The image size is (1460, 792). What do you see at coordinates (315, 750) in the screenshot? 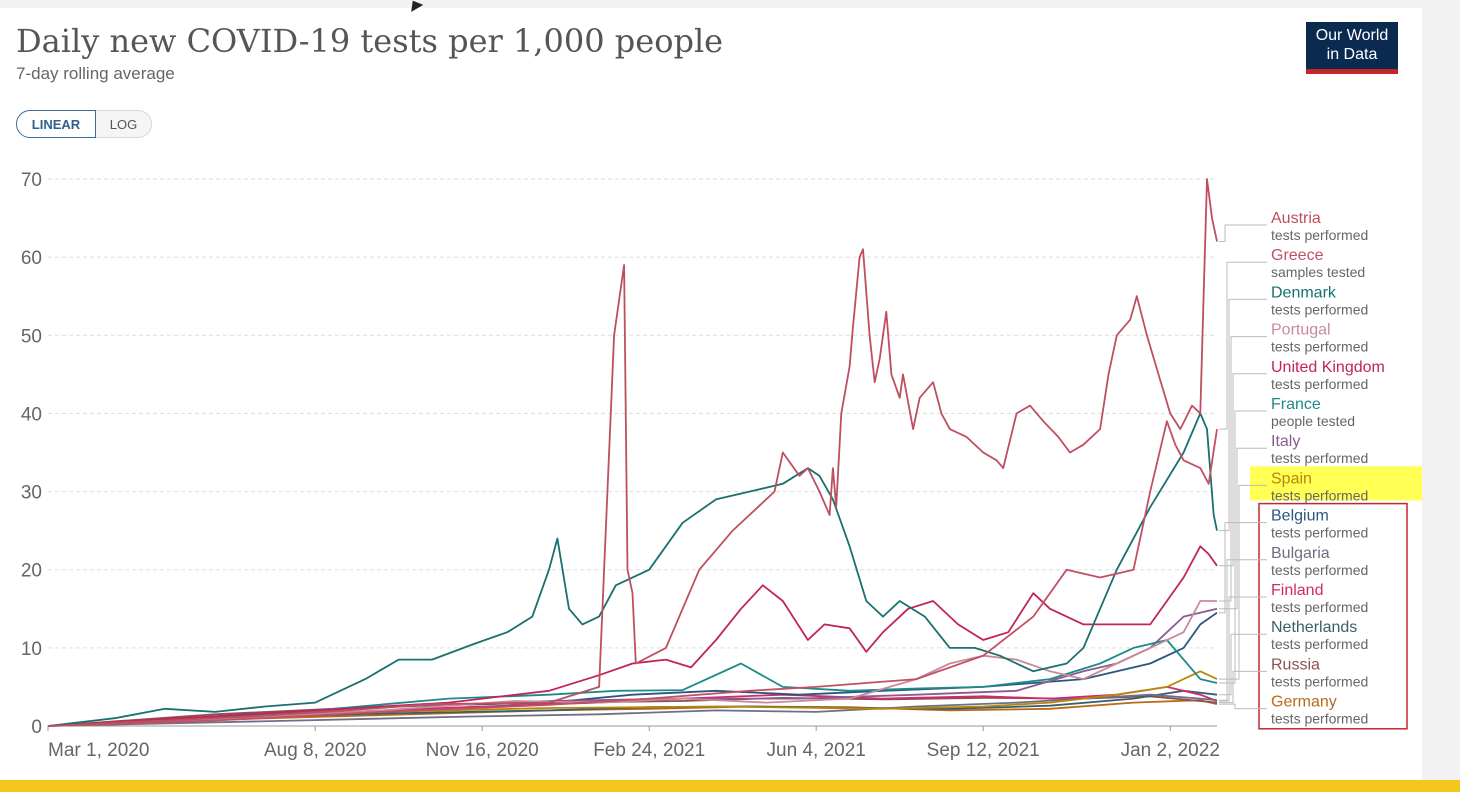
I see `x-tick-label: Aug 8, 2020` at bounding box center [315, 750].